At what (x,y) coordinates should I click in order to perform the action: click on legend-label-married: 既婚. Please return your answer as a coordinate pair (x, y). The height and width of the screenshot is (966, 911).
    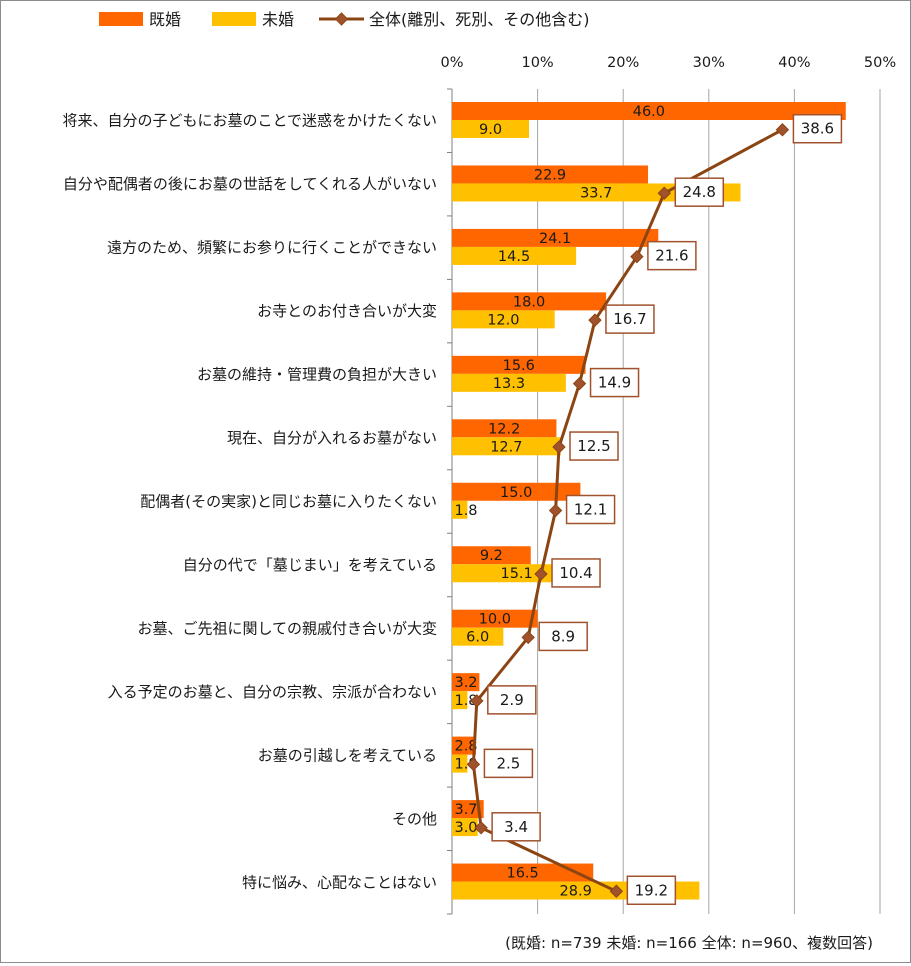
    Looking at the image, I should click on (165, 19).